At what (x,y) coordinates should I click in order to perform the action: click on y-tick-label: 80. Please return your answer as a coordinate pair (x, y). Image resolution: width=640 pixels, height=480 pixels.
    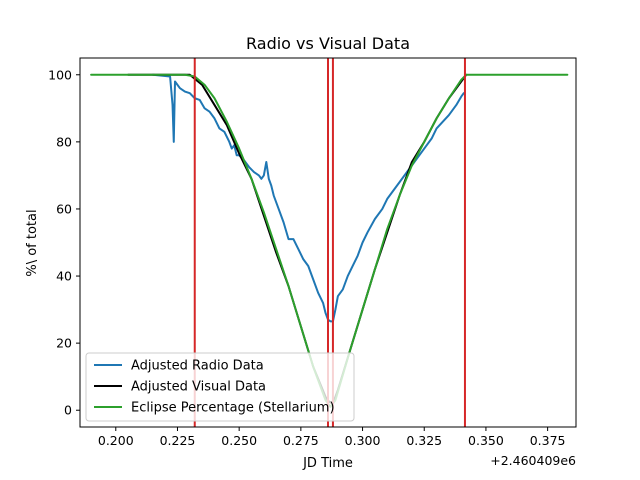
    Looking at the image, I should click on (64, 141).